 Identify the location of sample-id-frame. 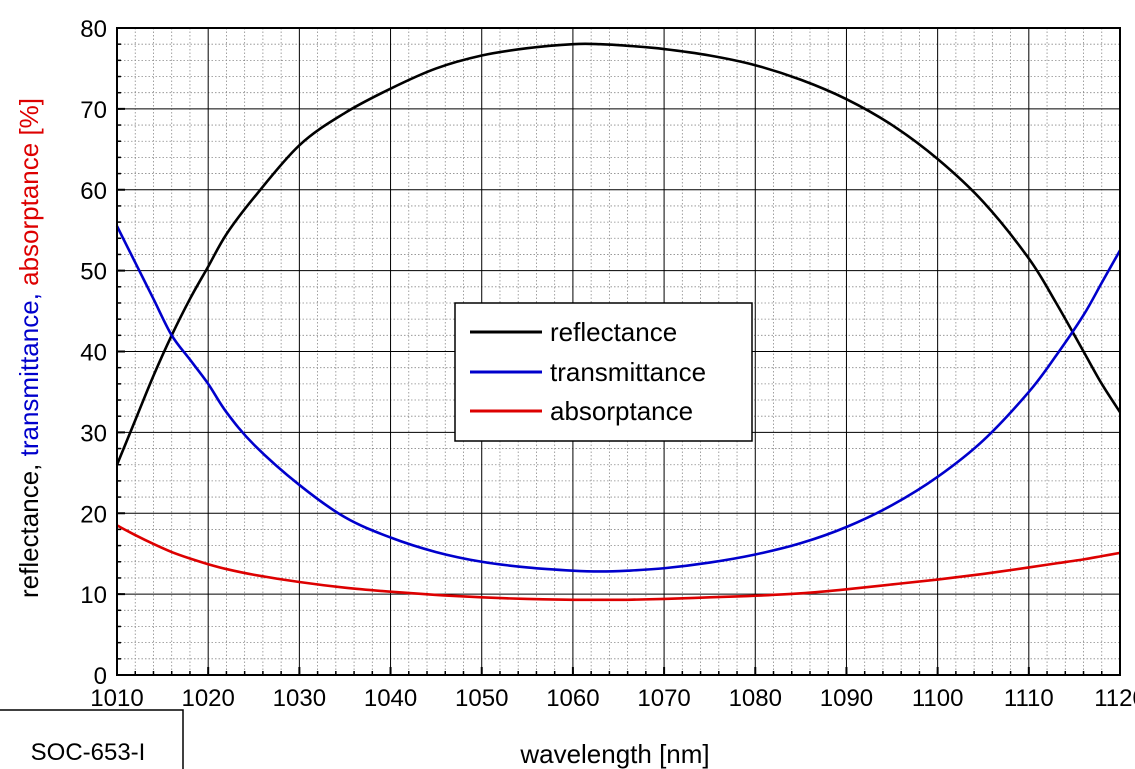
(92, 739).